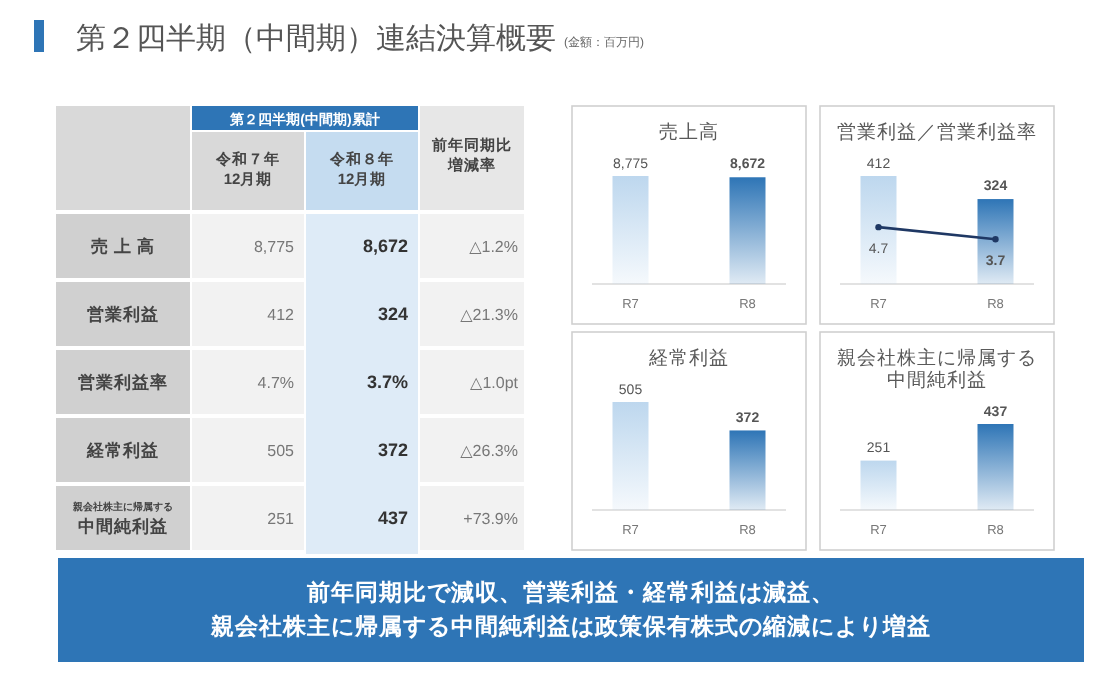 This screenshot has width=1120, height=700. Describe the element at coordinates (493, 247) in the screenshot. I see `text: △1.2%` at that location.